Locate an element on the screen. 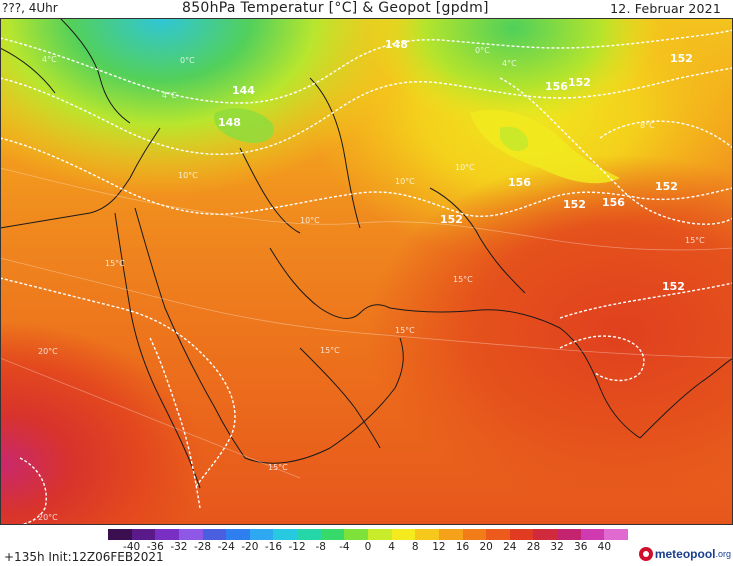  colorbar-tick-label: 12 is located at coordinates (439, 547).